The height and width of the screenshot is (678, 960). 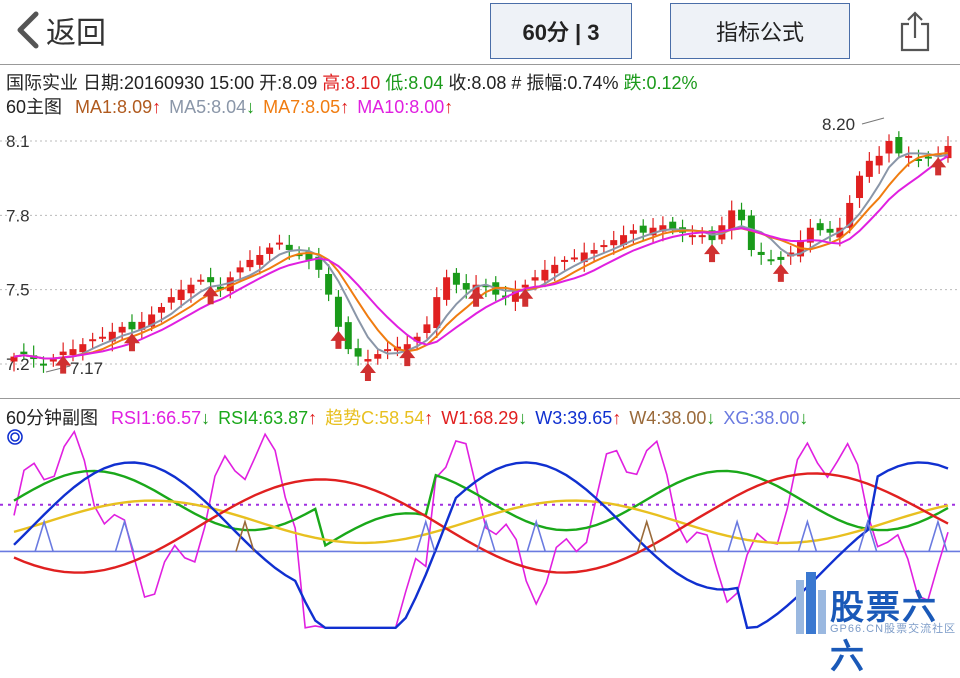 What do you see at coordinates (477, 83) in the screenshot?
I see `close-value: 收:8.08` at bounding box center [477, 83].